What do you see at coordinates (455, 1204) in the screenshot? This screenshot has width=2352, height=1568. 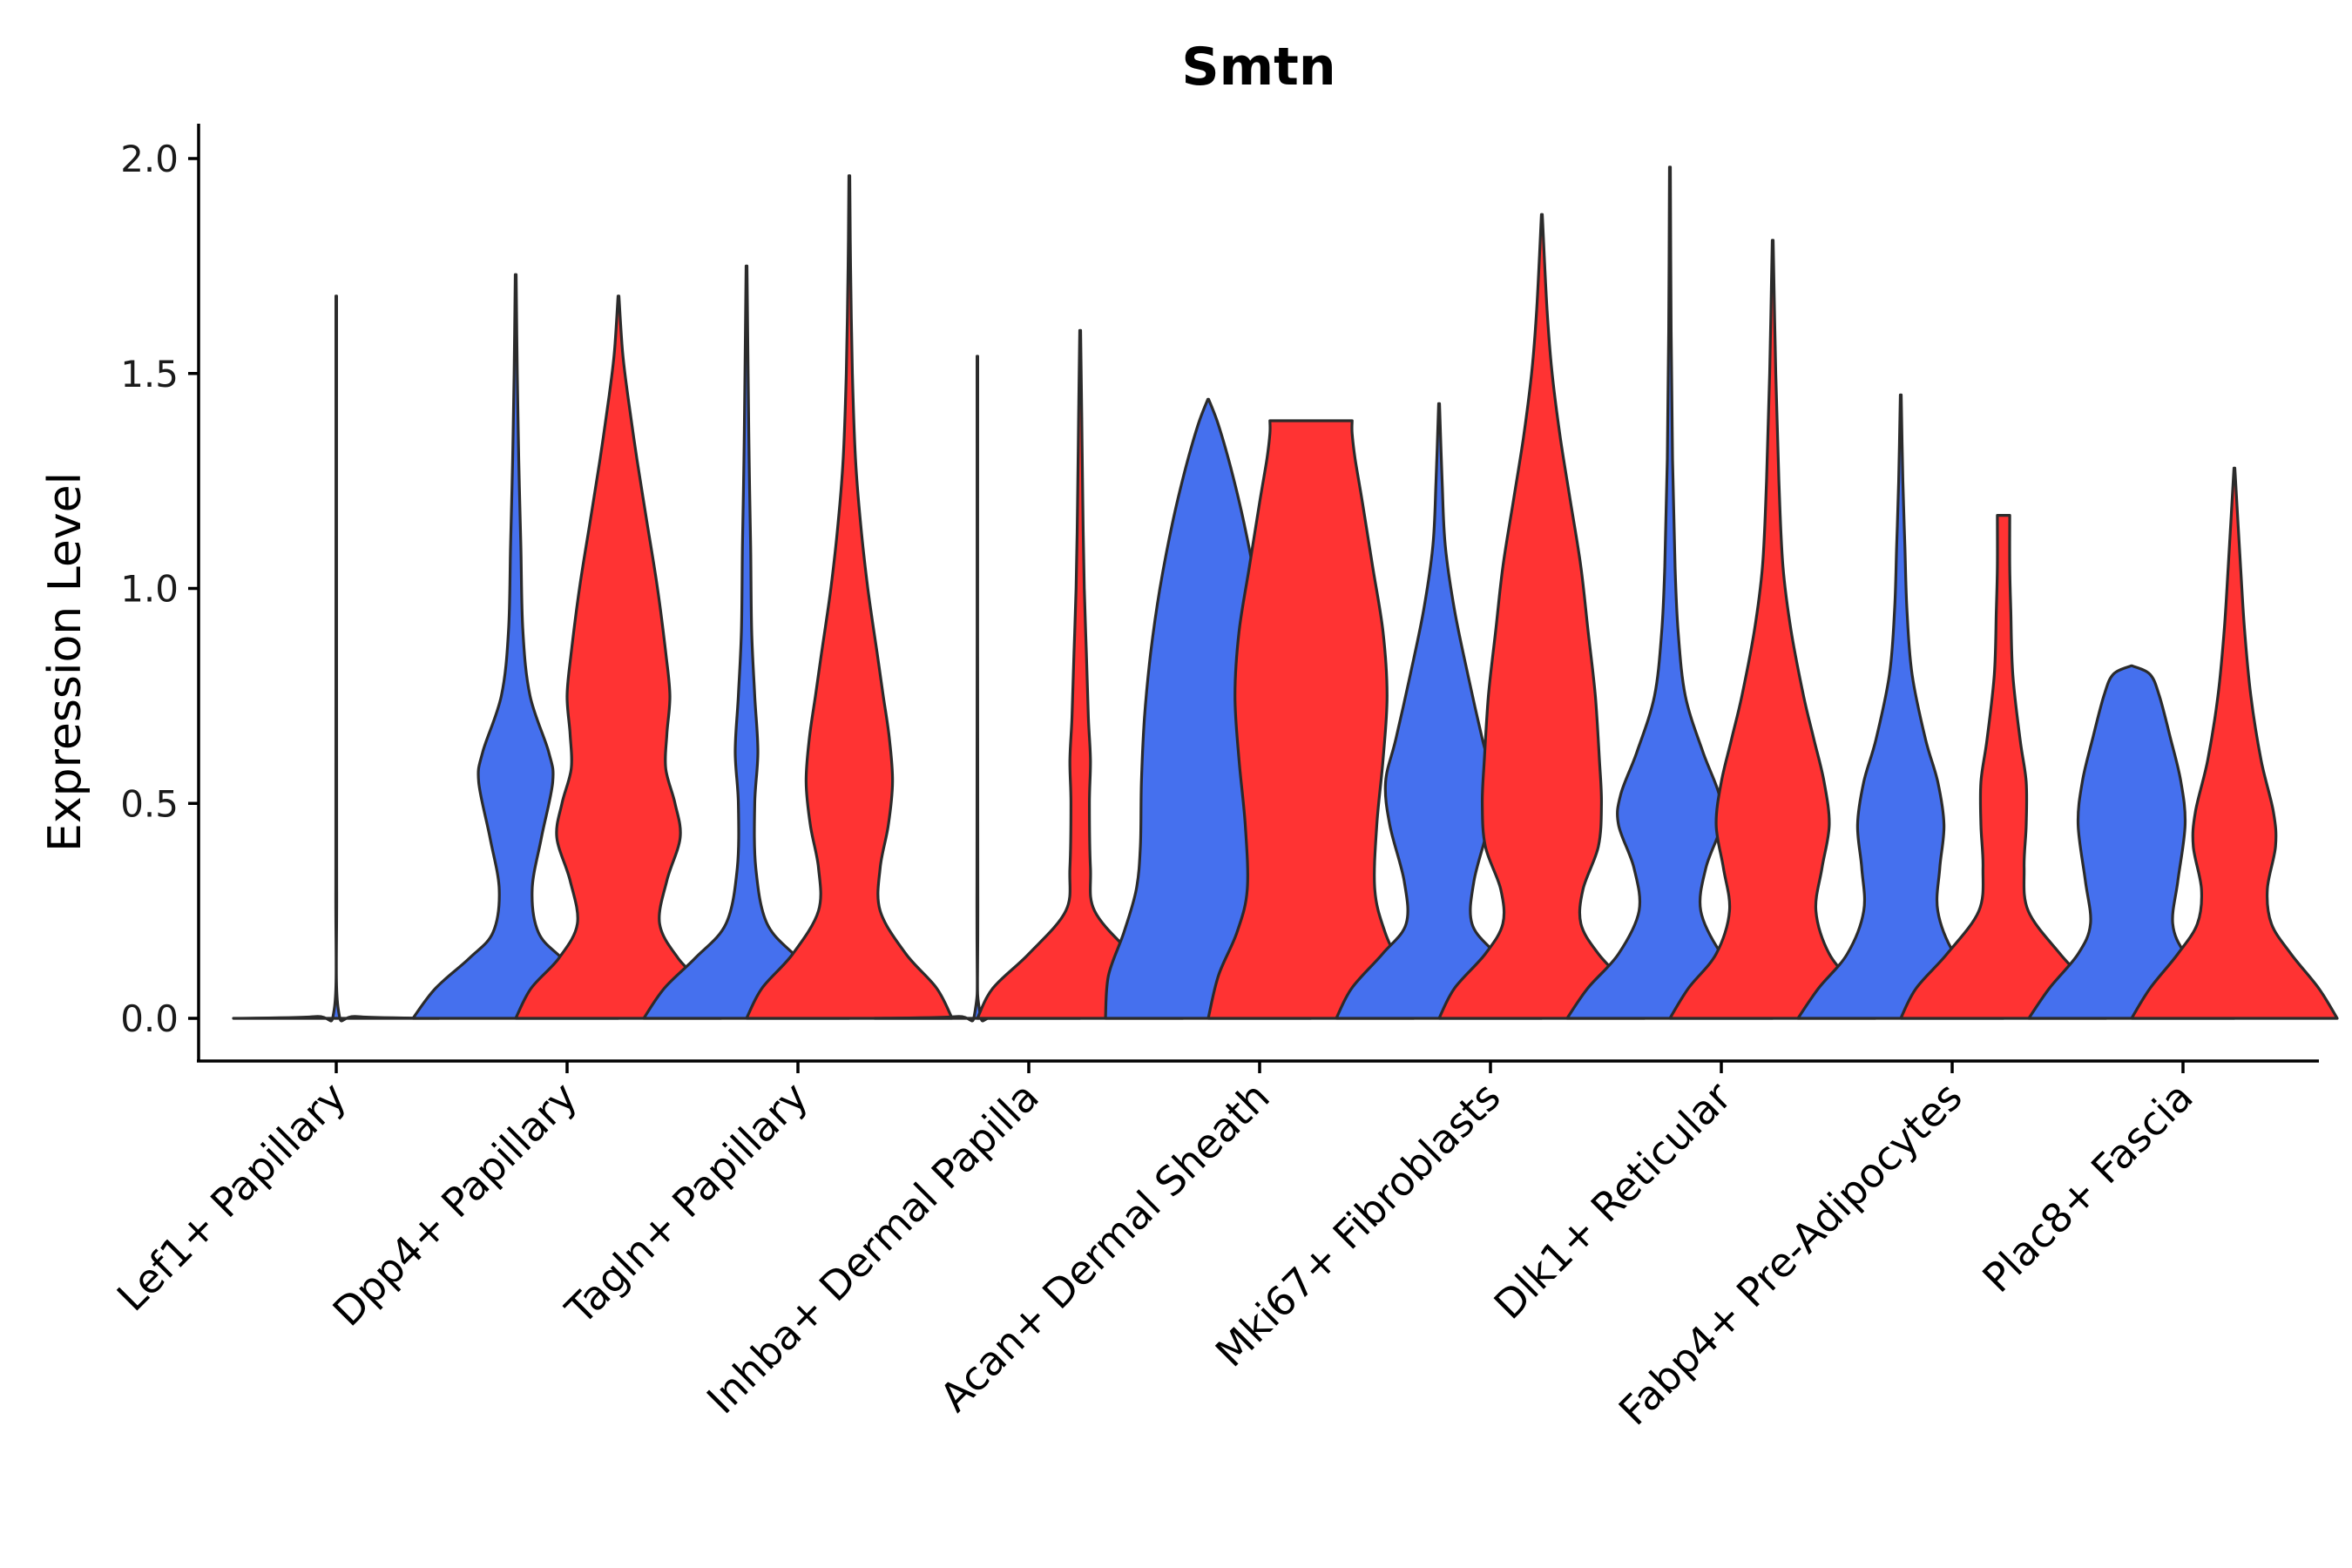 I see `x-tick-label-dpp4-papillary: Dpp4+ Papillary` at bounding box center [455, 1204].